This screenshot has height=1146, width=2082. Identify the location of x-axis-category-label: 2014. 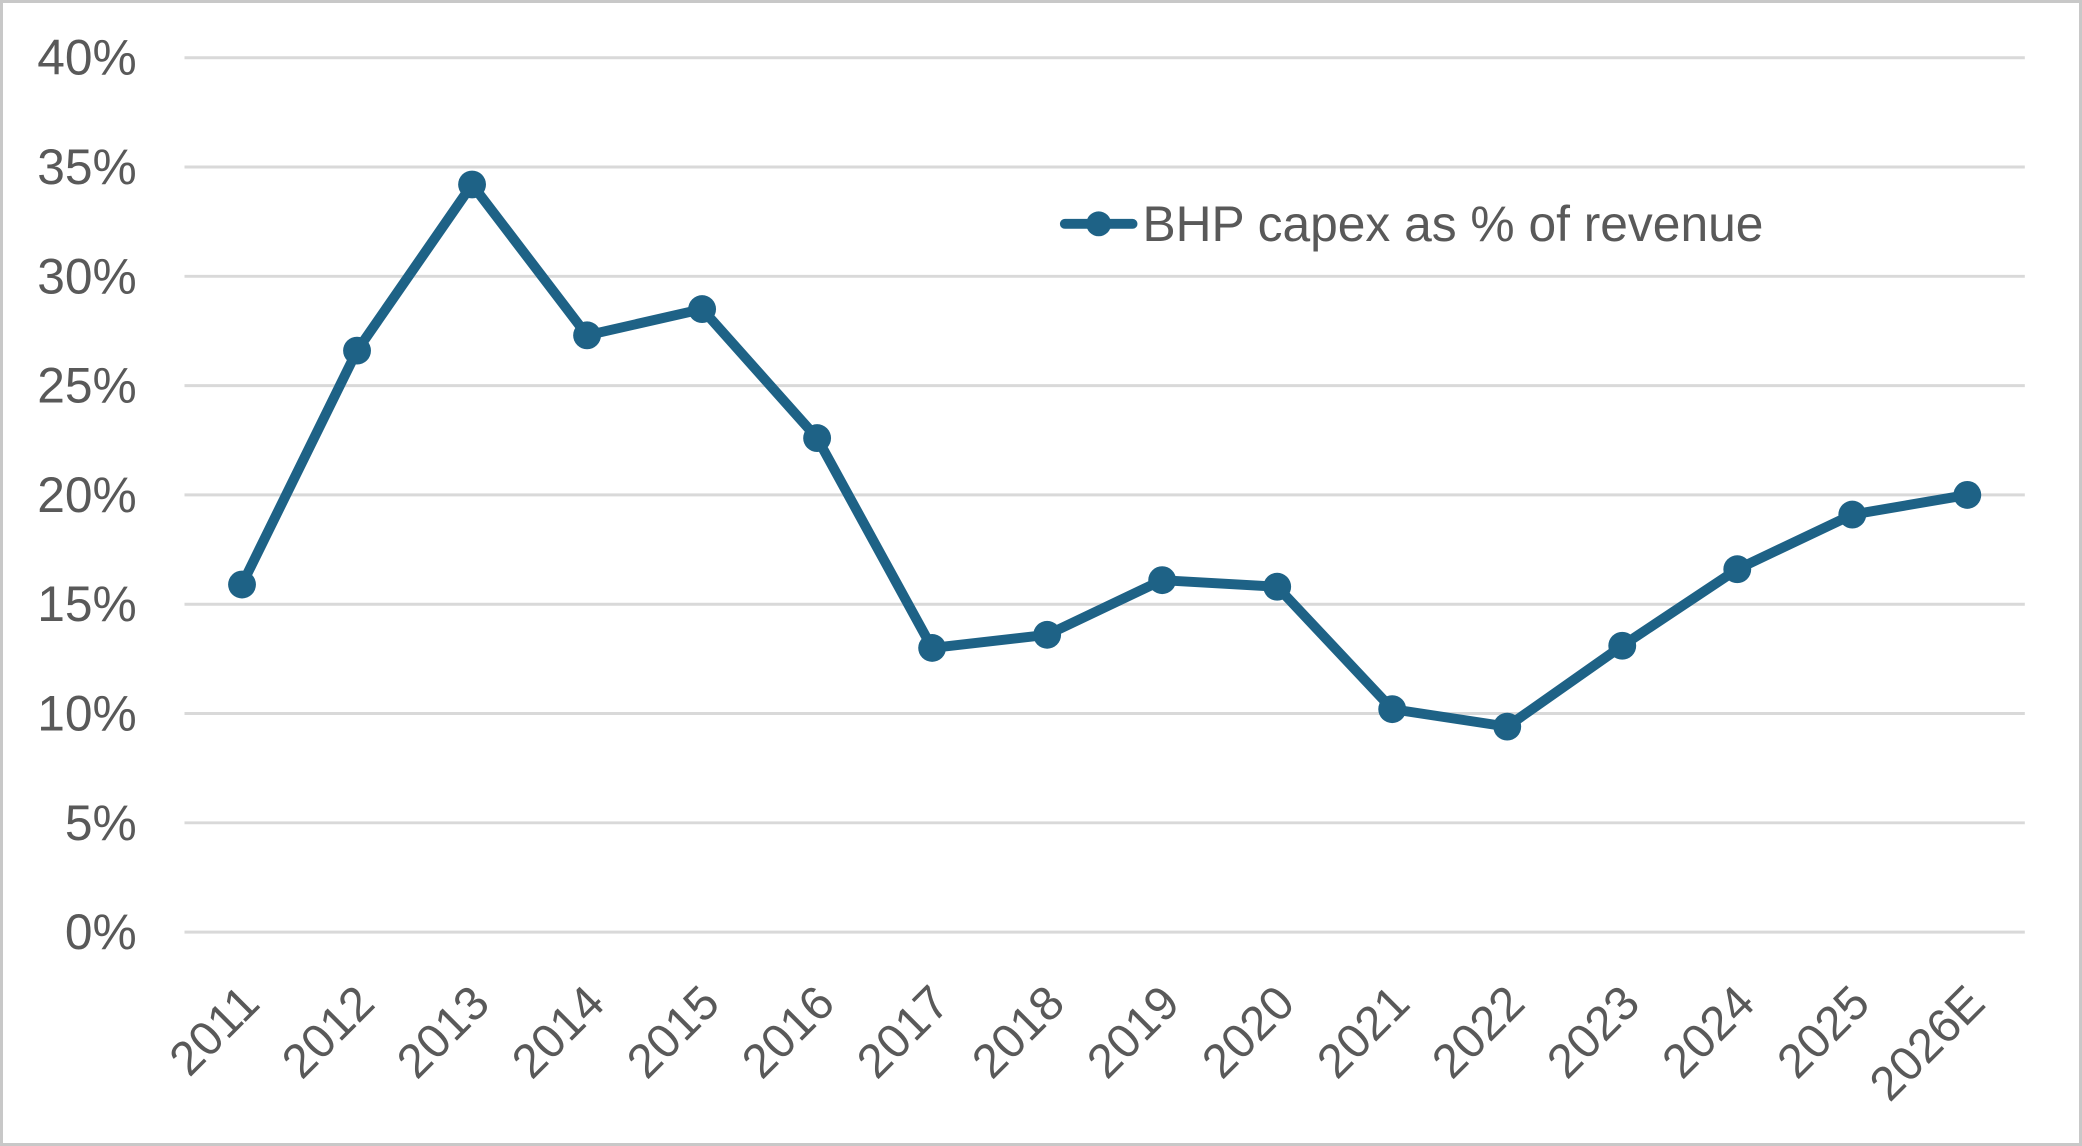
(558, 1032).